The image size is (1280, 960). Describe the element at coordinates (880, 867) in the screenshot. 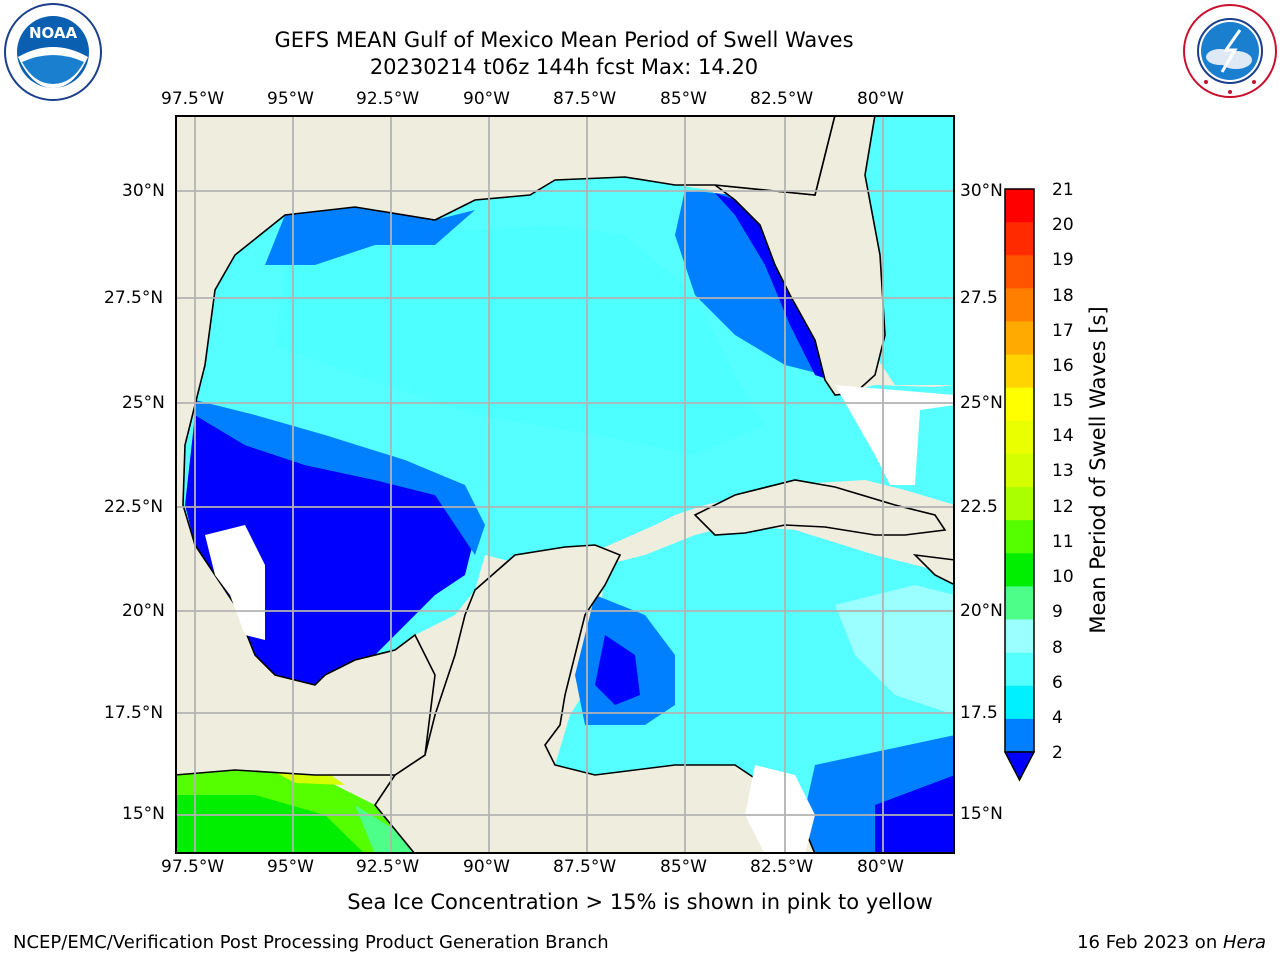

I see `lon-label-bottom: 80°W` at that location.